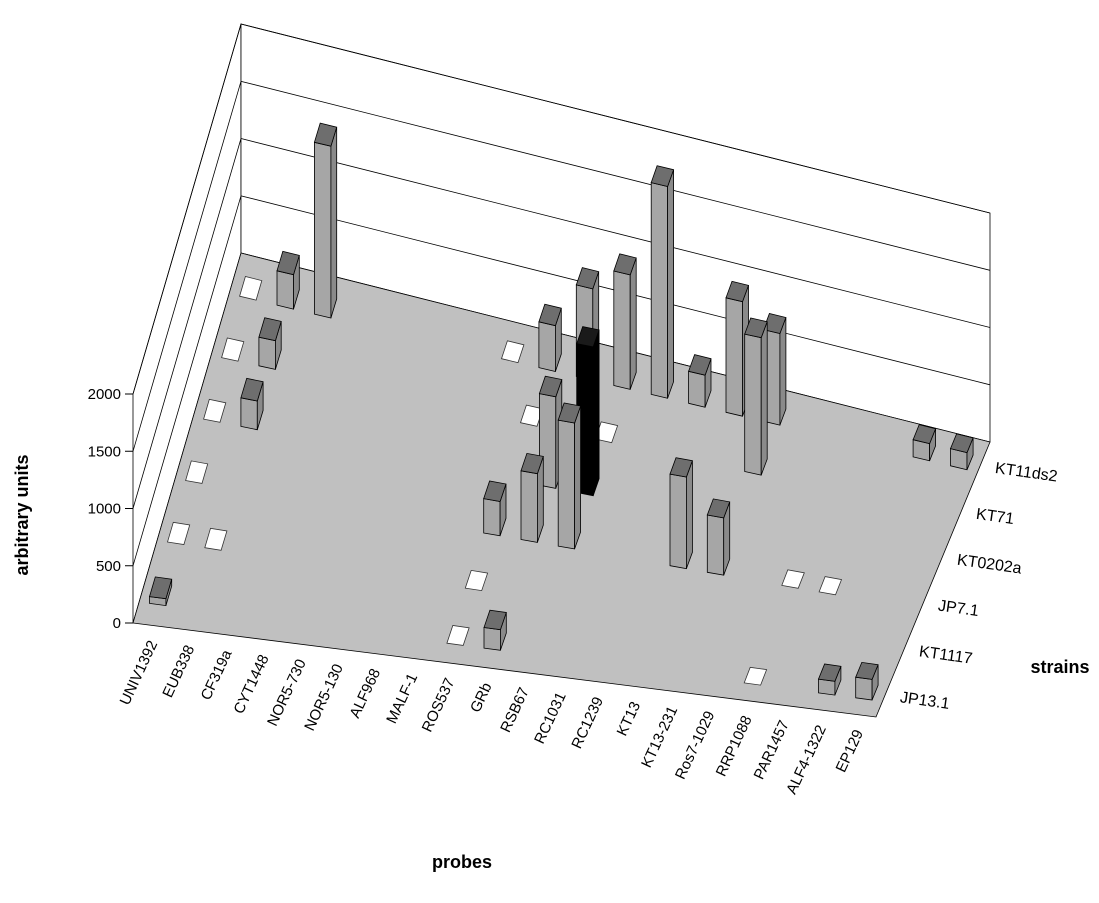  I want to click on value-tick-label: 500, so click(108, 566).